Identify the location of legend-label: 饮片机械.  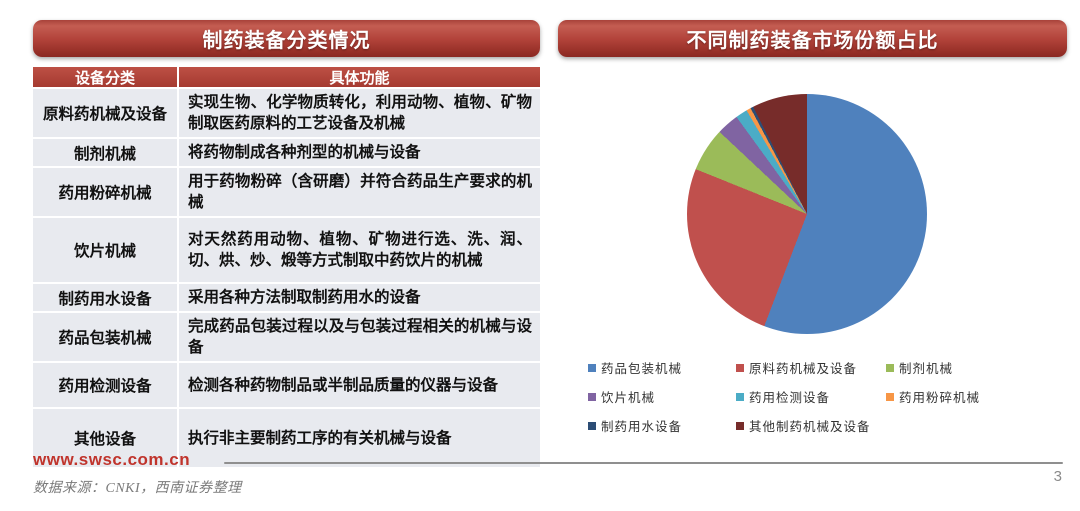
(628, 398).